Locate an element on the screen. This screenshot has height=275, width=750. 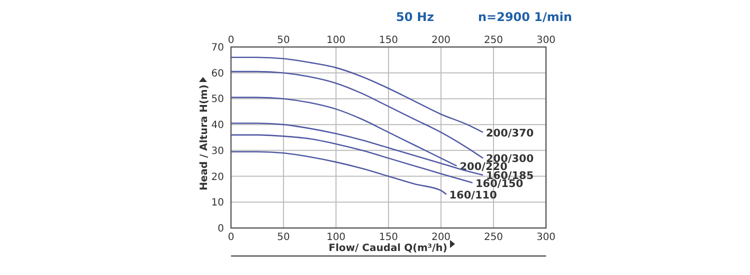
y-tick-label: 10 is located at coordinates (217, 203).